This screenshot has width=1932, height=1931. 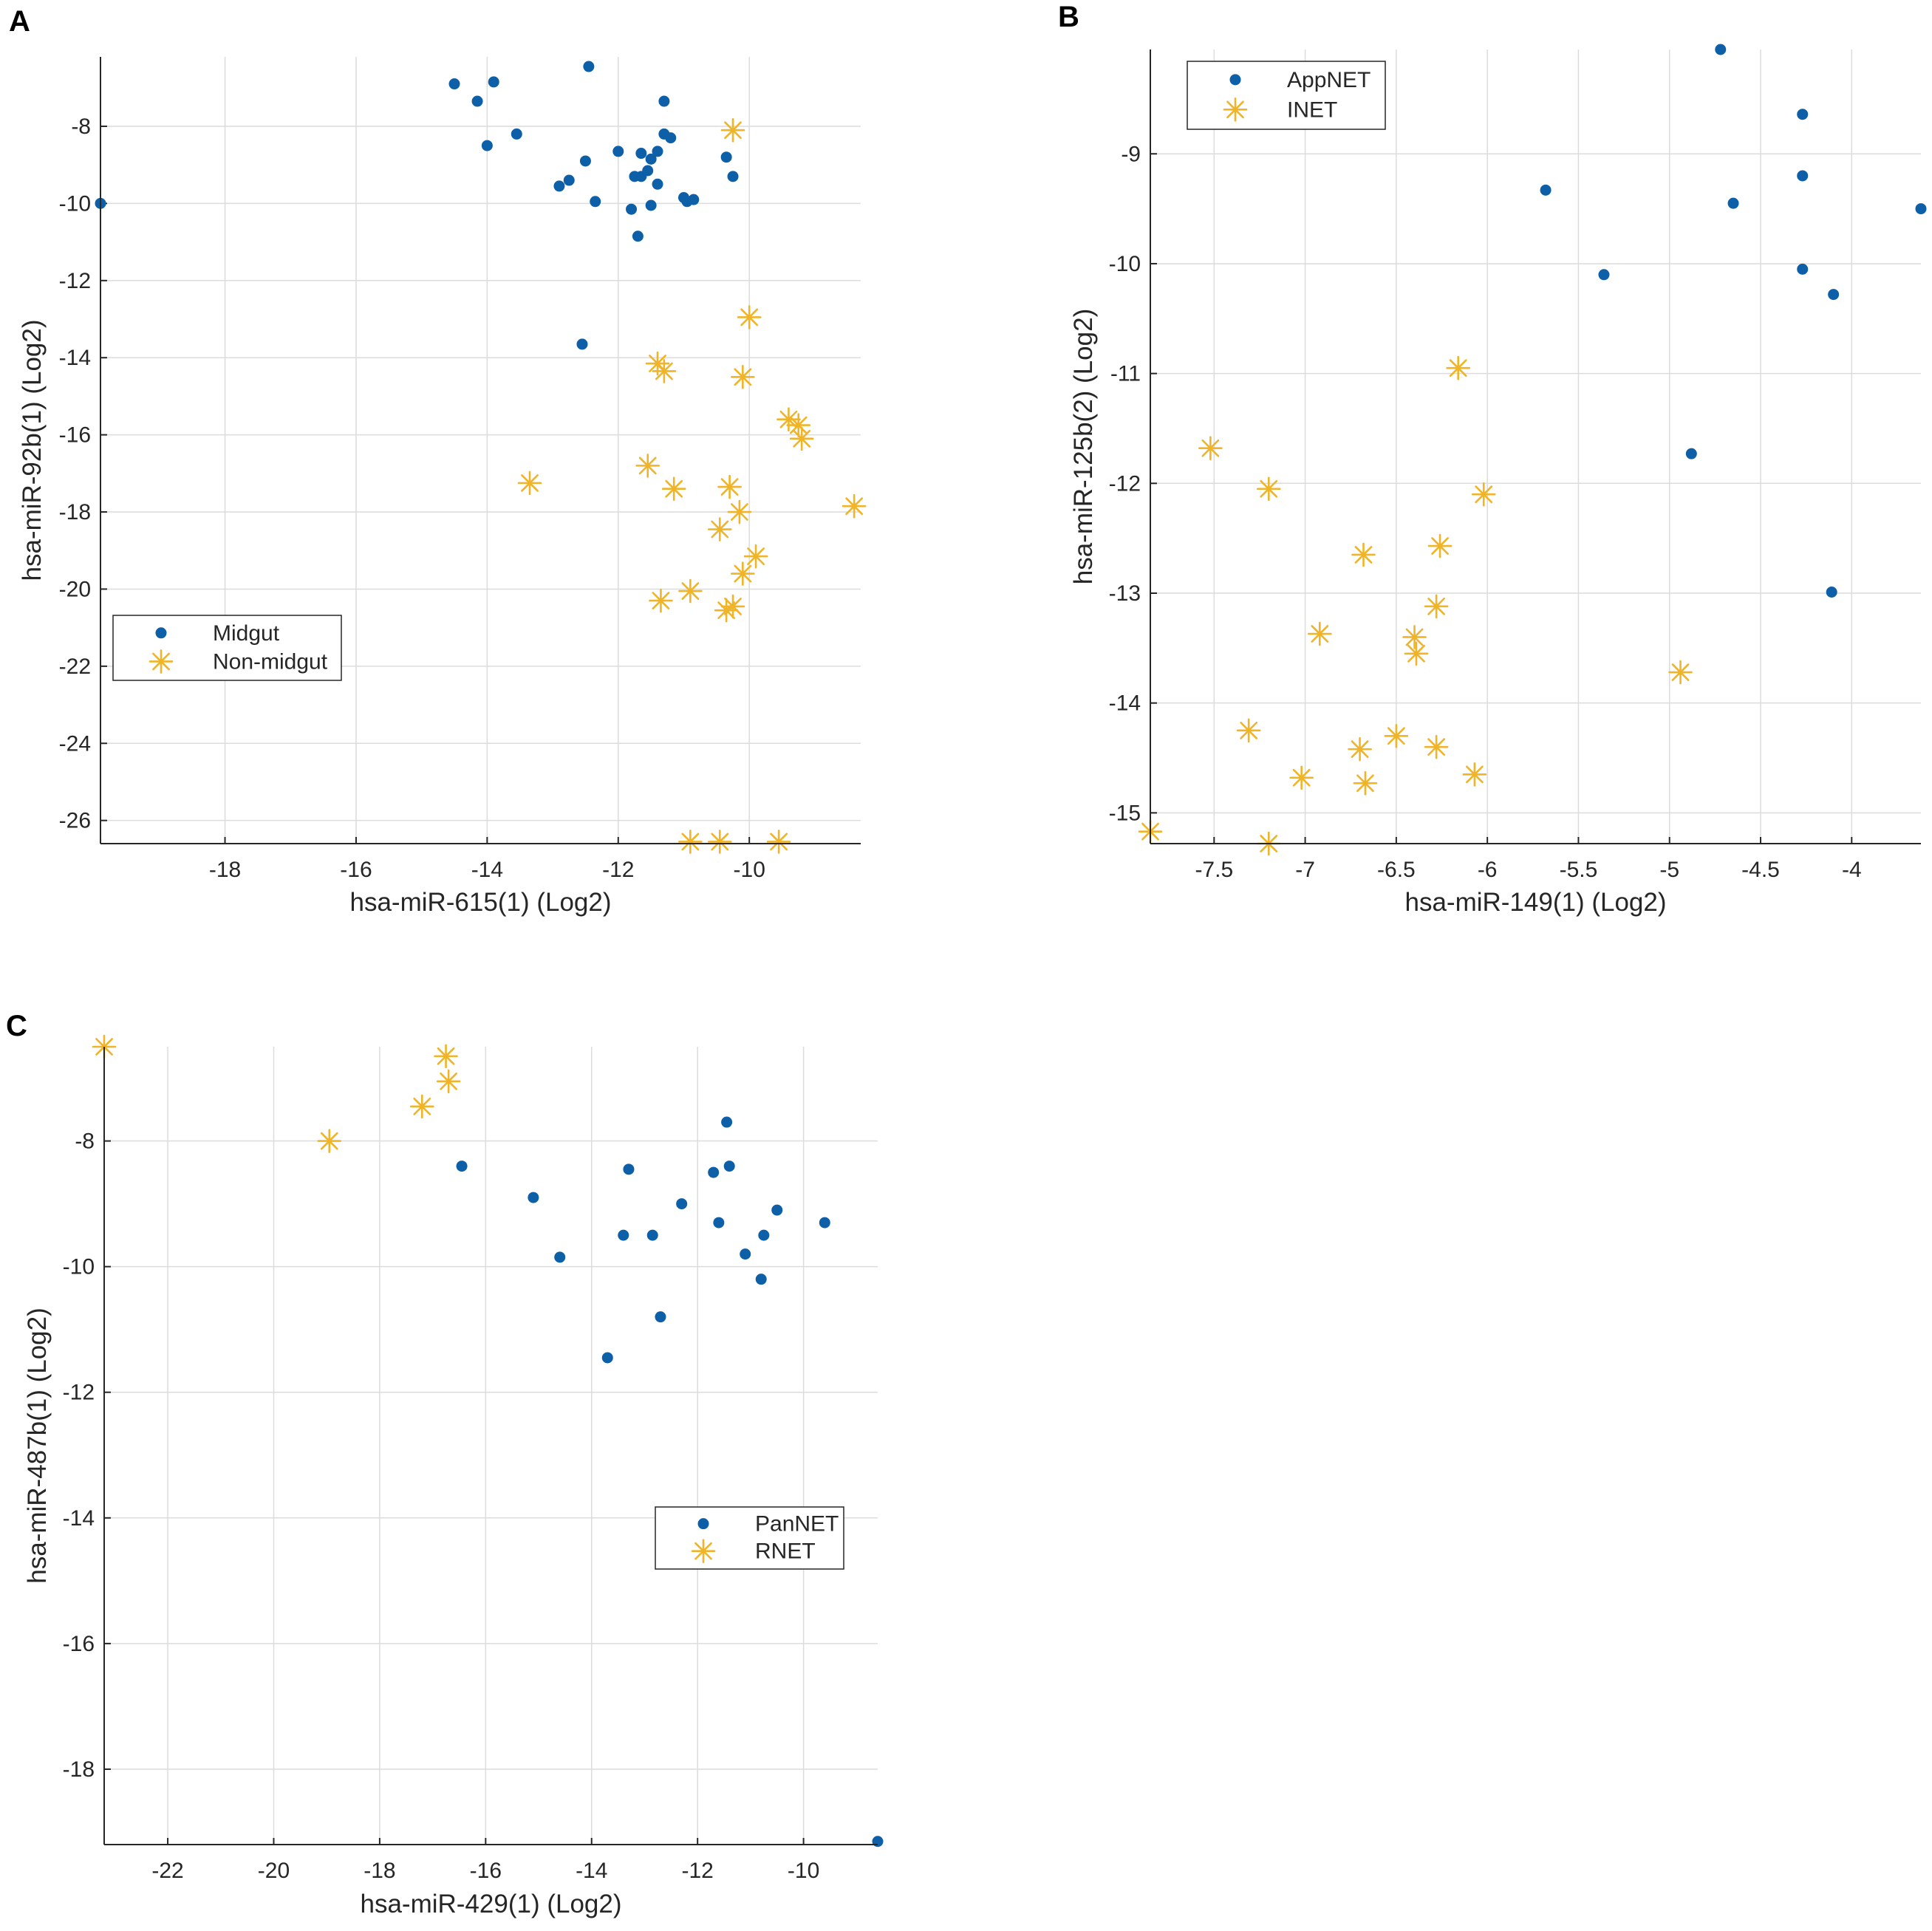 What do you see at coordinates (692, 485) in the screenshot?
I see `series-non-midgut` at bounding box center [692, 485].